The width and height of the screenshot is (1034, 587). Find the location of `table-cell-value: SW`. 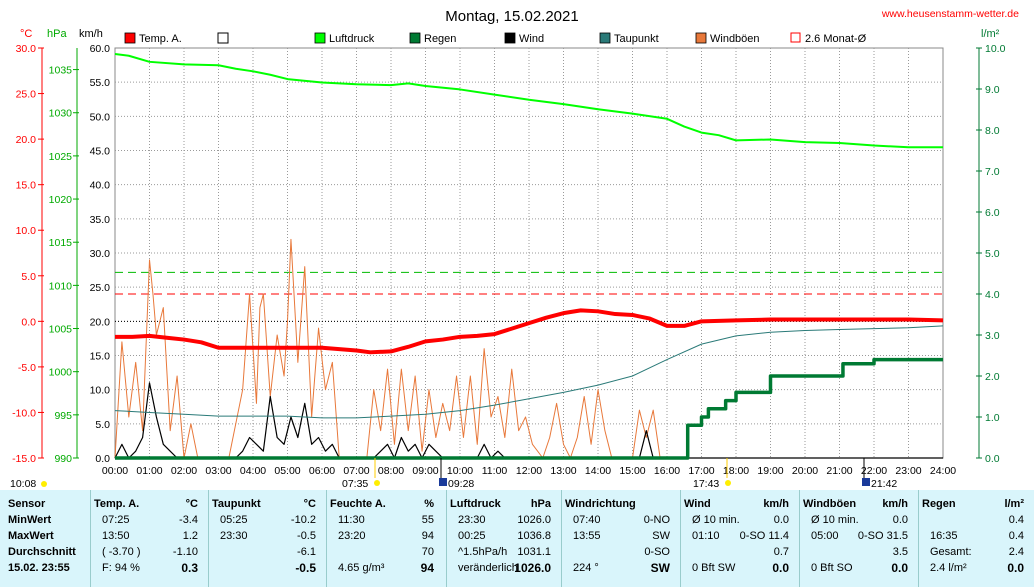

table-cell-value: SW is located at coordinates (660, 568).